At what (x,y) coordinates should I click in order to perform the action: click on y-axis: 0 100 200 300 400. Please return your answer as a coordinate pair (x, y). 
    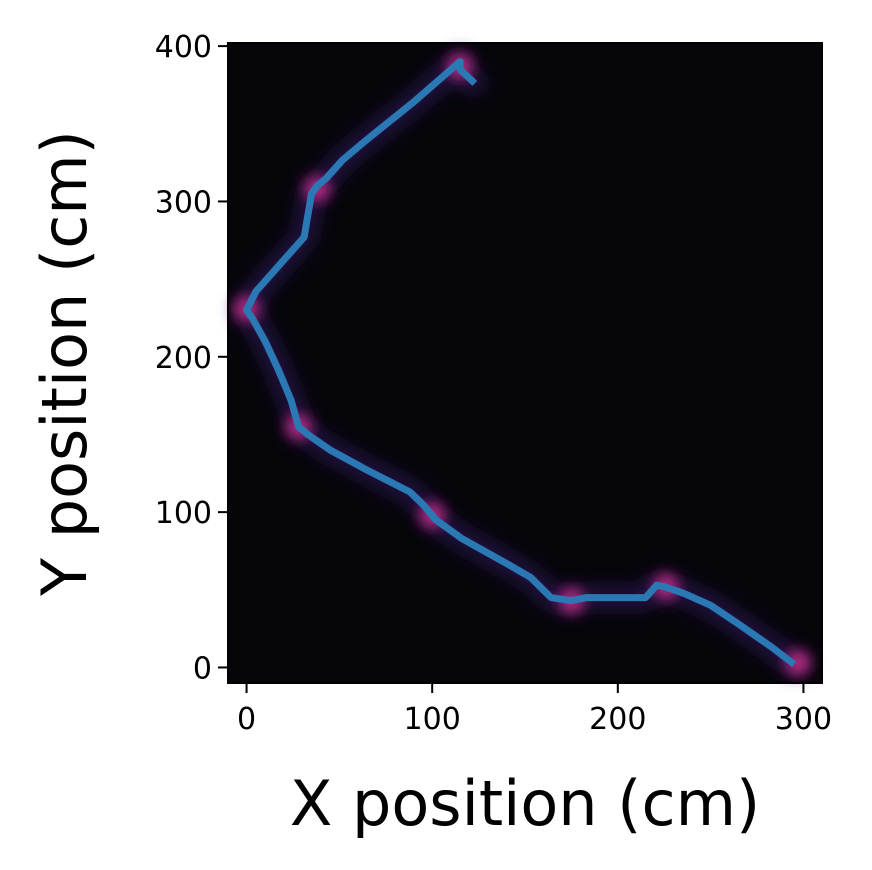
    Looking at the image, I should click on (191, 358).